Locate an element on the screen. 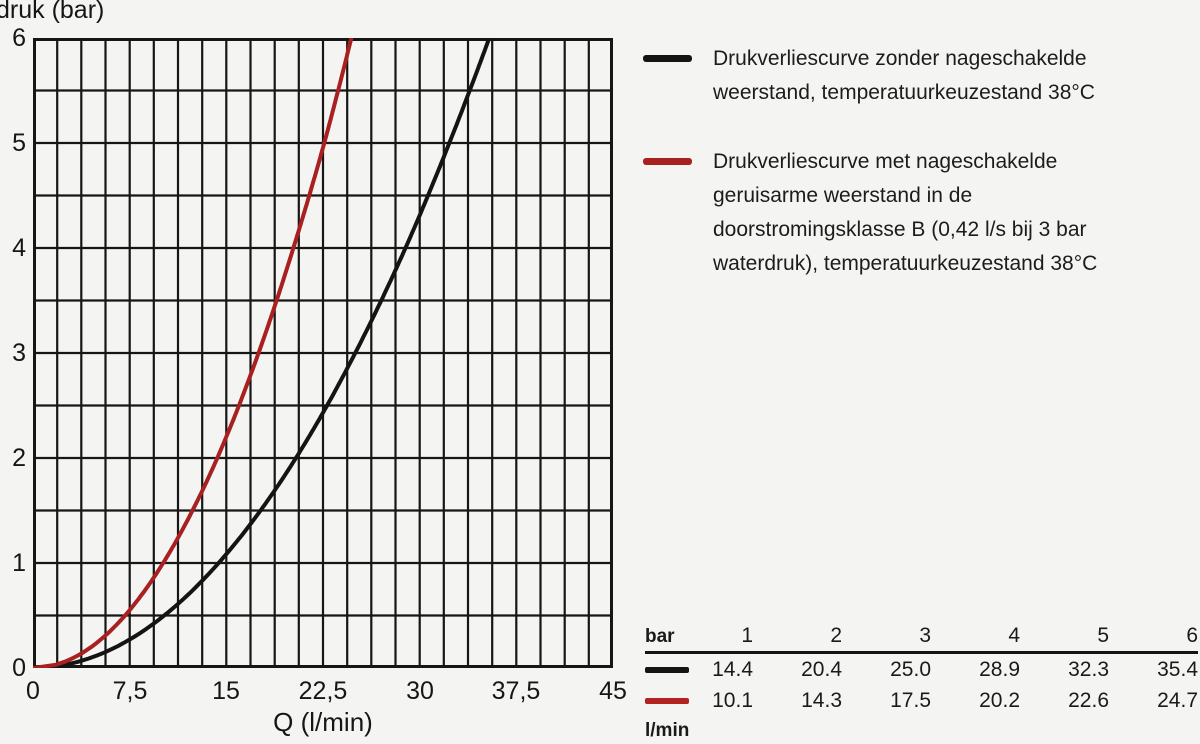 The height and width of the screenshot is (744, 1200). table-row-red-series: 10.1 14.3 17.5 20.2 22.6 24.7 is located at coordinates (921, 700).